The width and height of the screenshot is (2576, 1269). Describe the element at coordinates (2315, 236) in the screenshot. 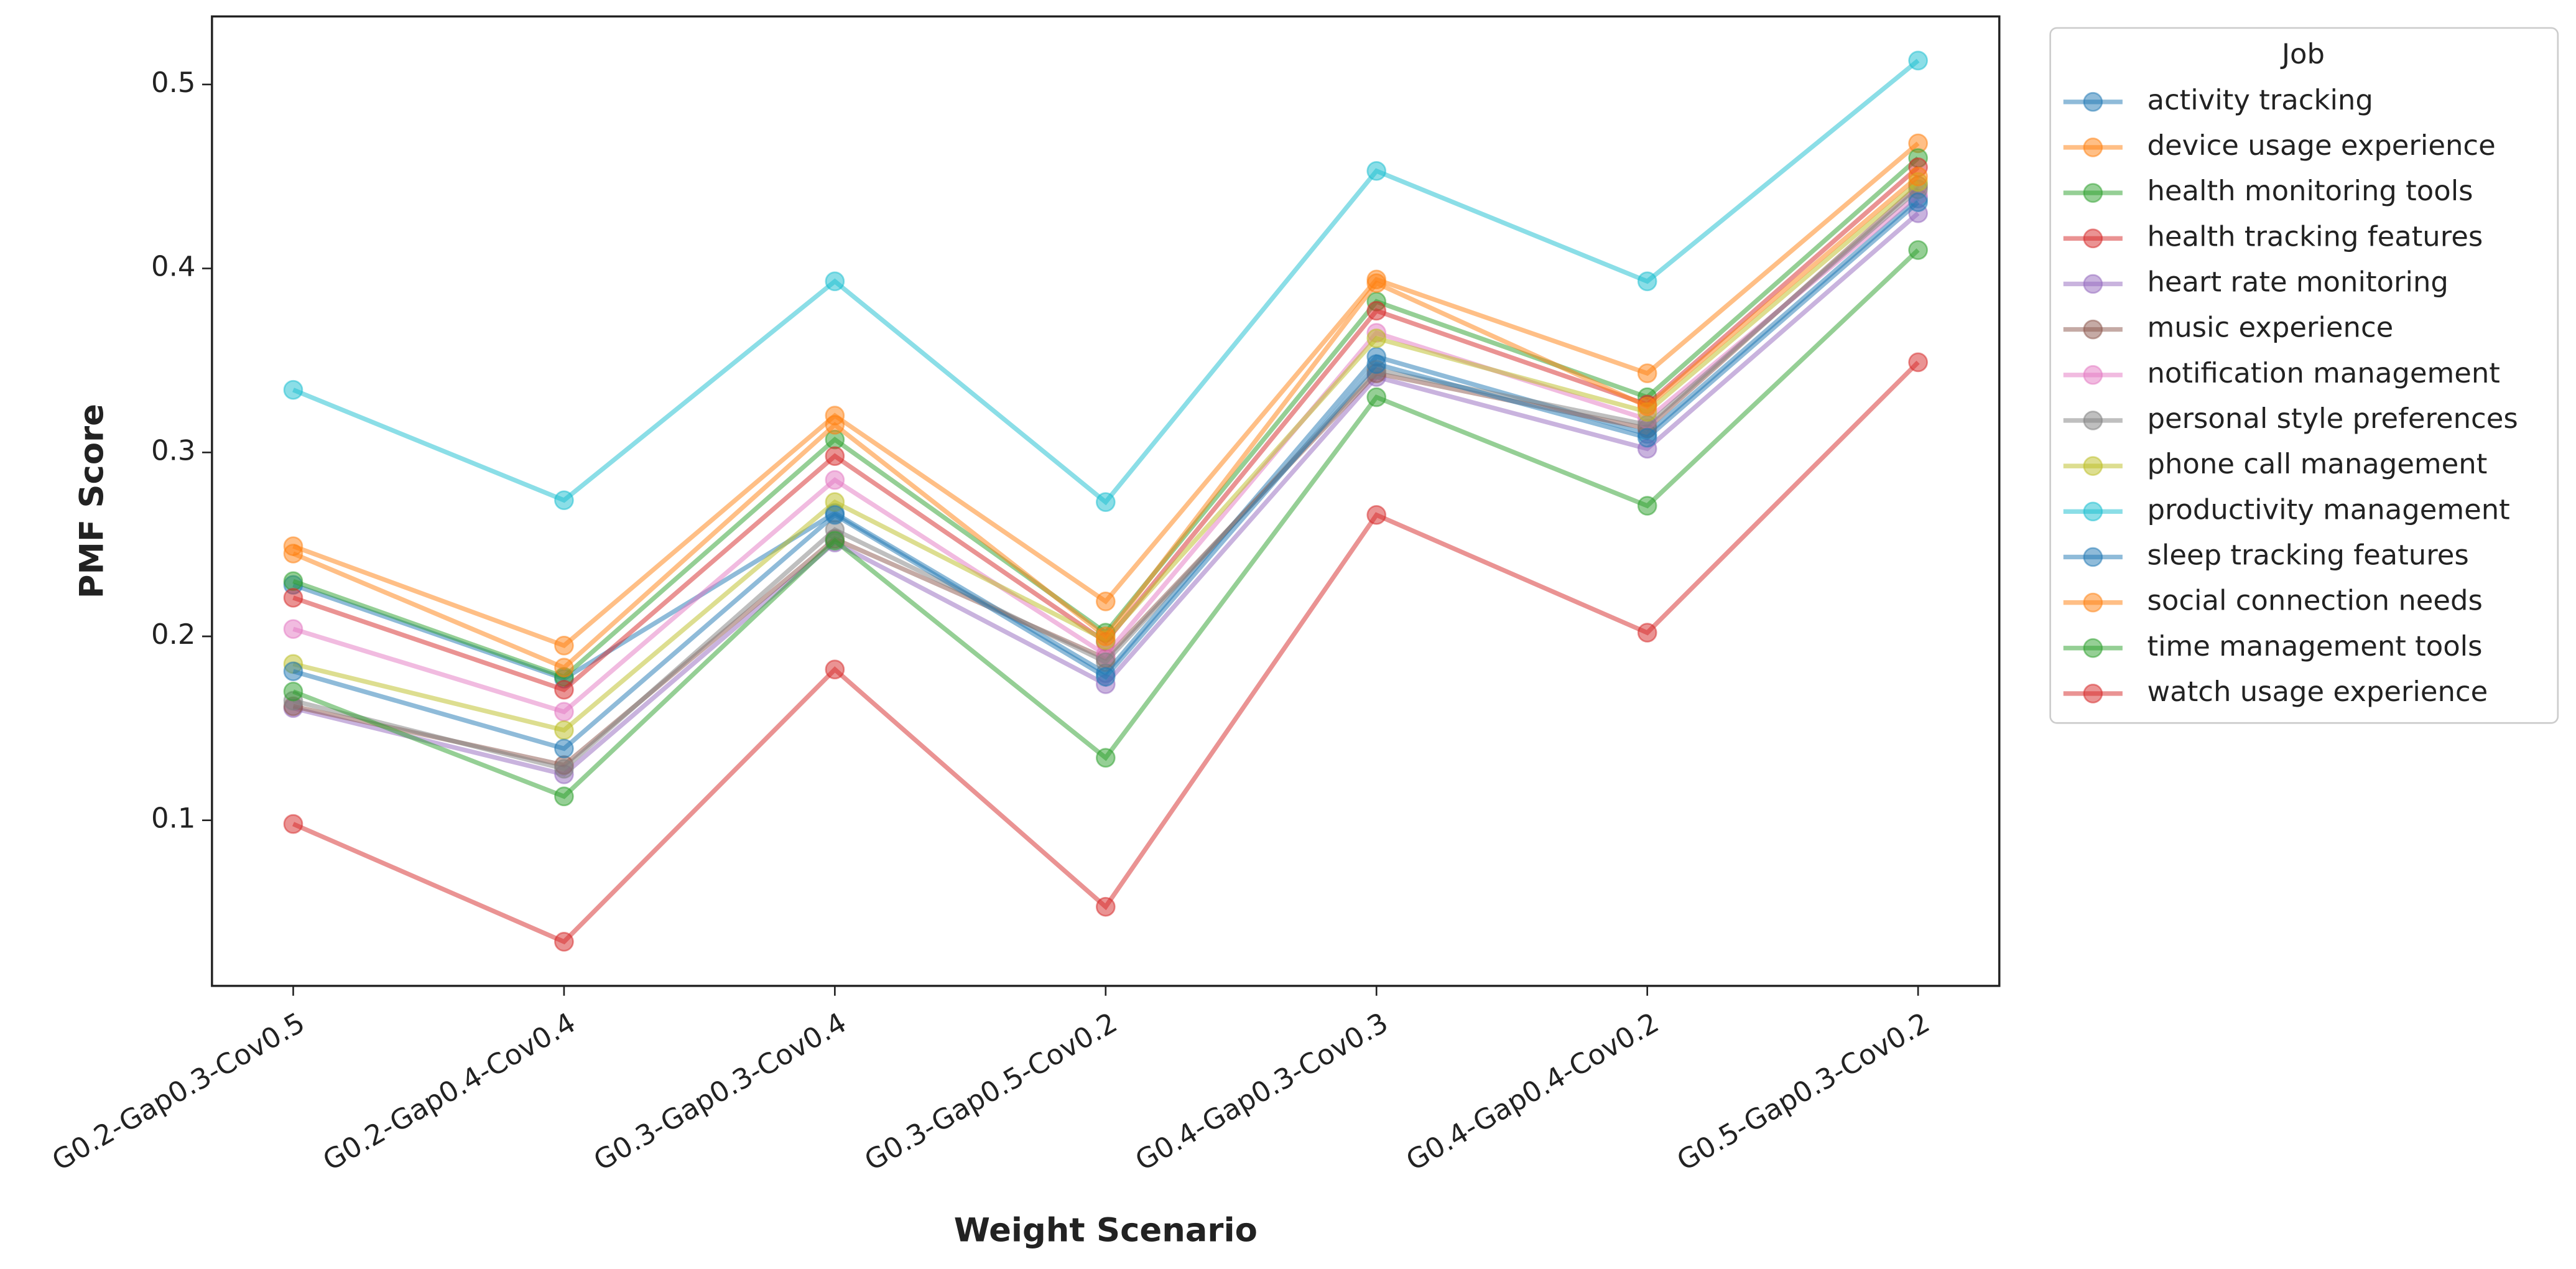

I see `legend-label: health tracking features` at that location.